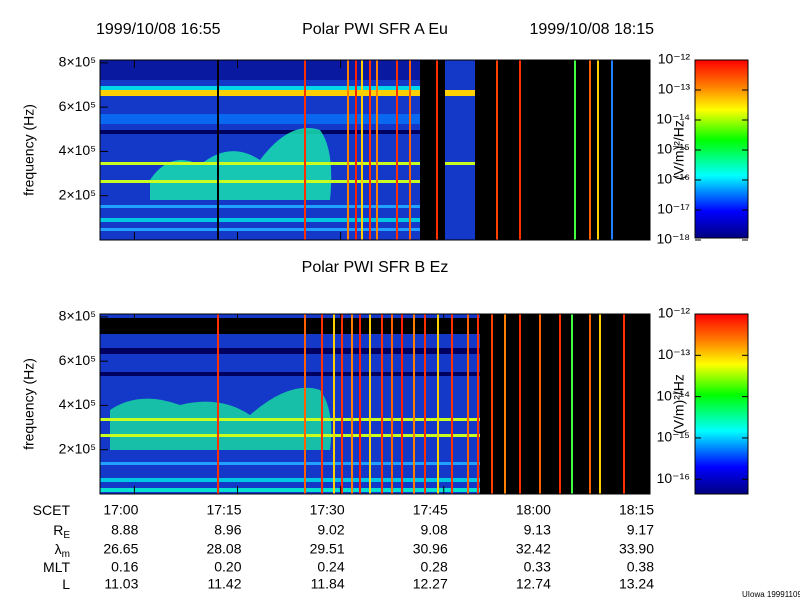  I want to click on row-value: 9.08, so click(434, 530).